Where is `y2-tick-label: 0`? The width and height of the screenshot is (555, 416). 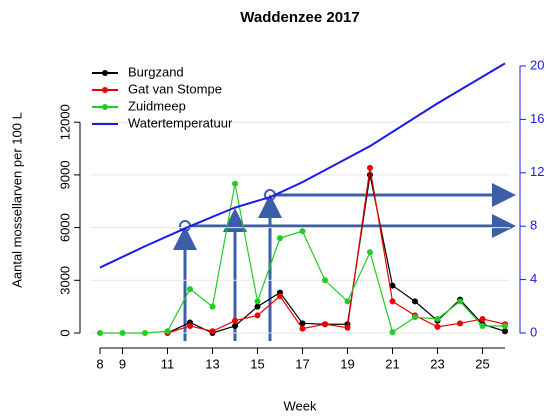 y2-tick-label: 0 is located at coordinates (533, 331).